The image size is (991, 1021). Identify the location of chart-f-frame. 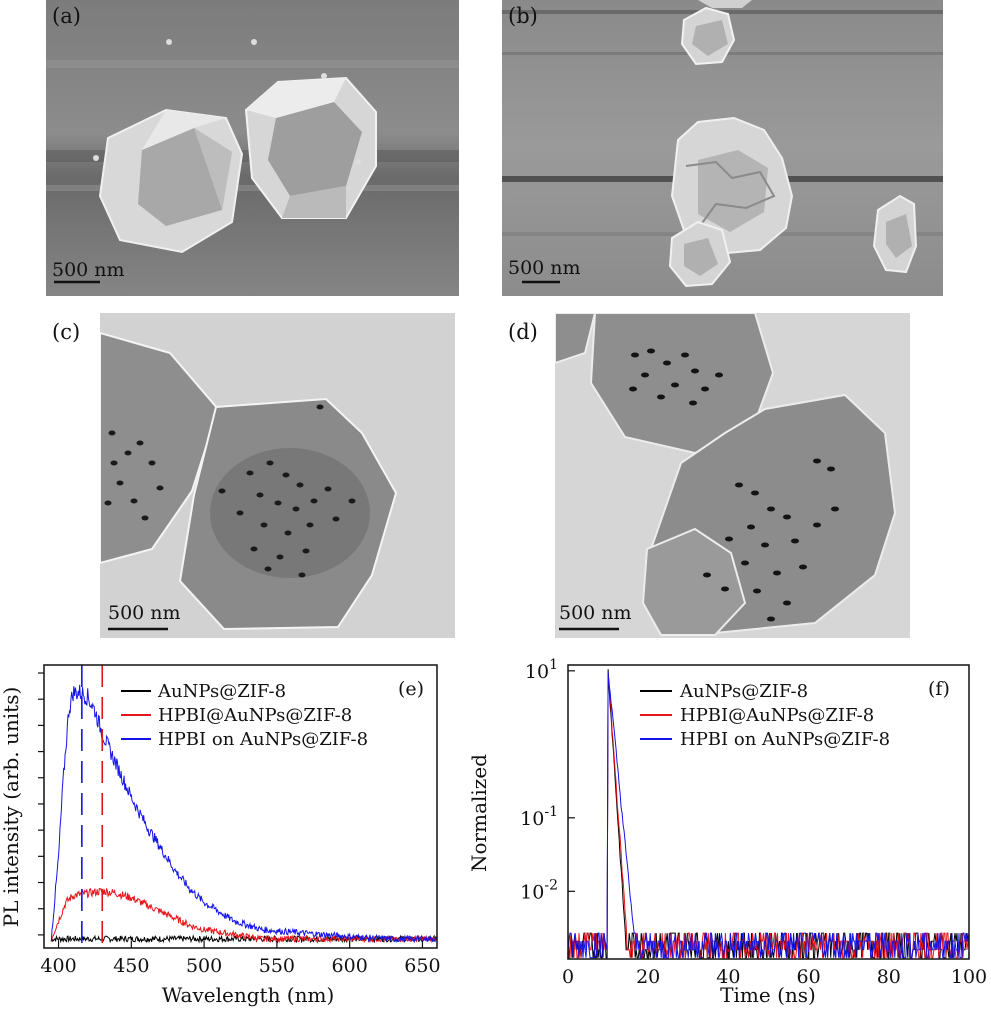
(768, 812).